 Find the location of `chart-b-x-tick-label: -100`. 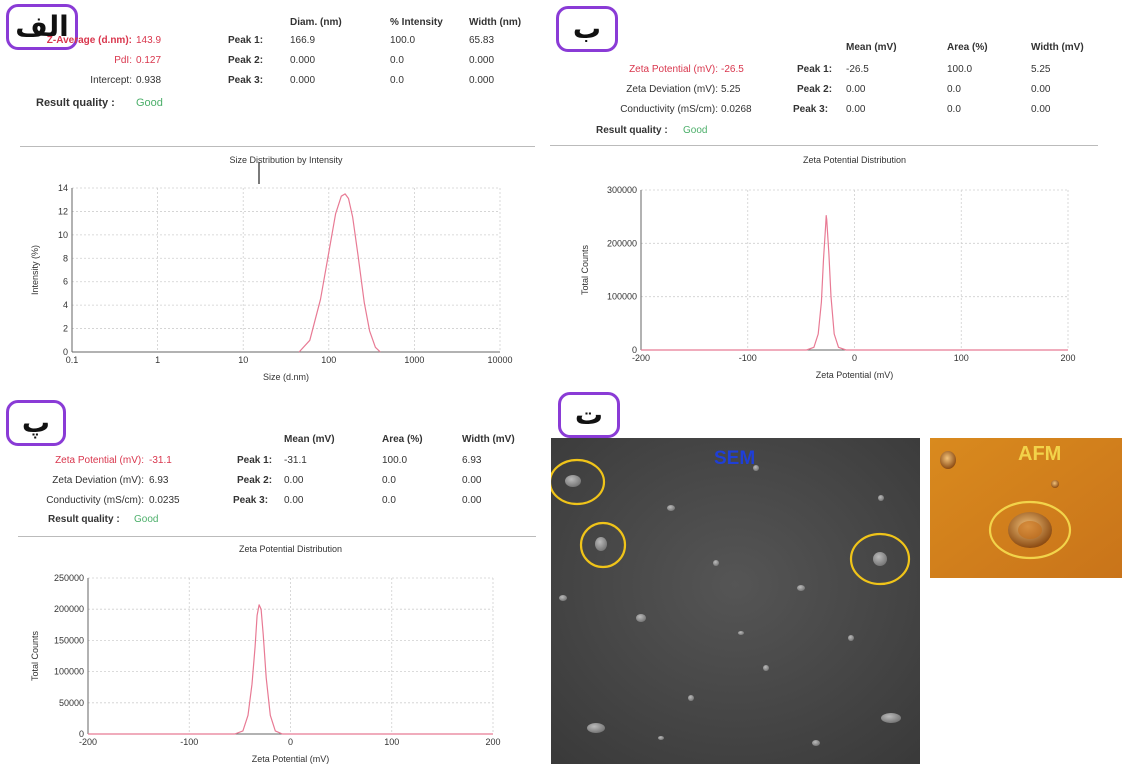

chart-b-x-tick-label: -100 is located at coordinates (748, 358).